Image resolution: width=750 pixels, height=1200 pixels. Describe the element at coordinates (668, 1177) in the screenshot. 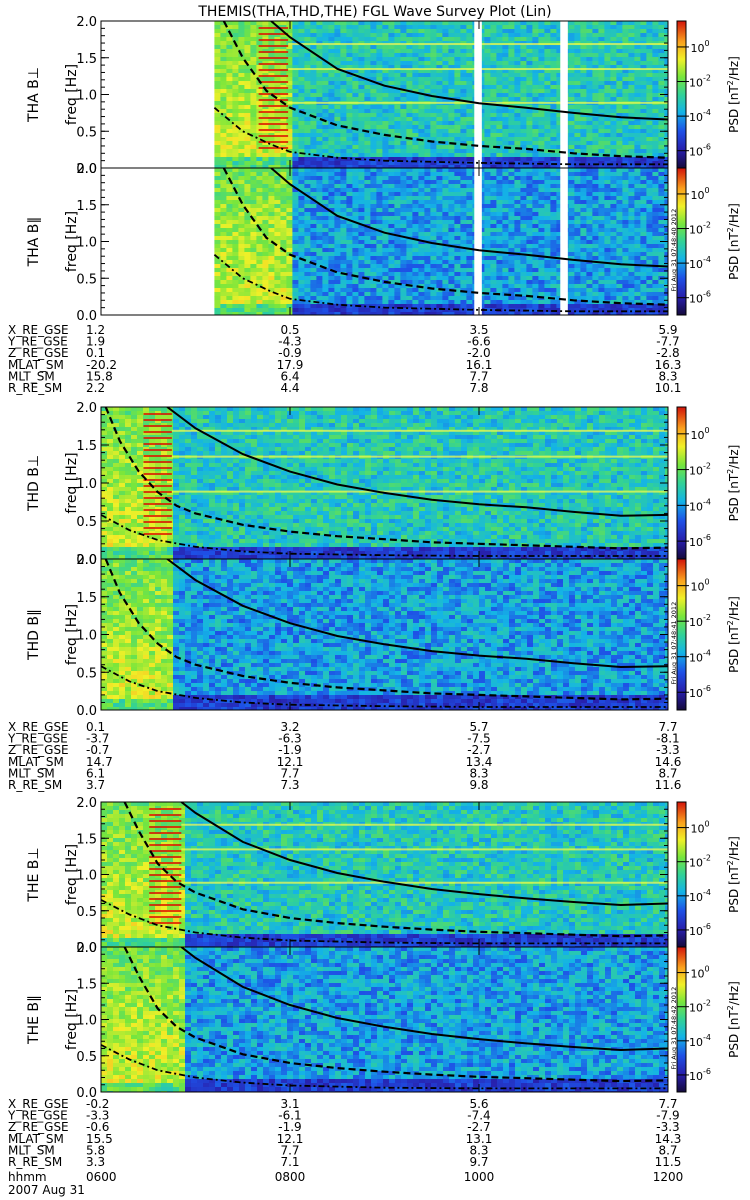

I see `x-tick-label: 1200` at that location.